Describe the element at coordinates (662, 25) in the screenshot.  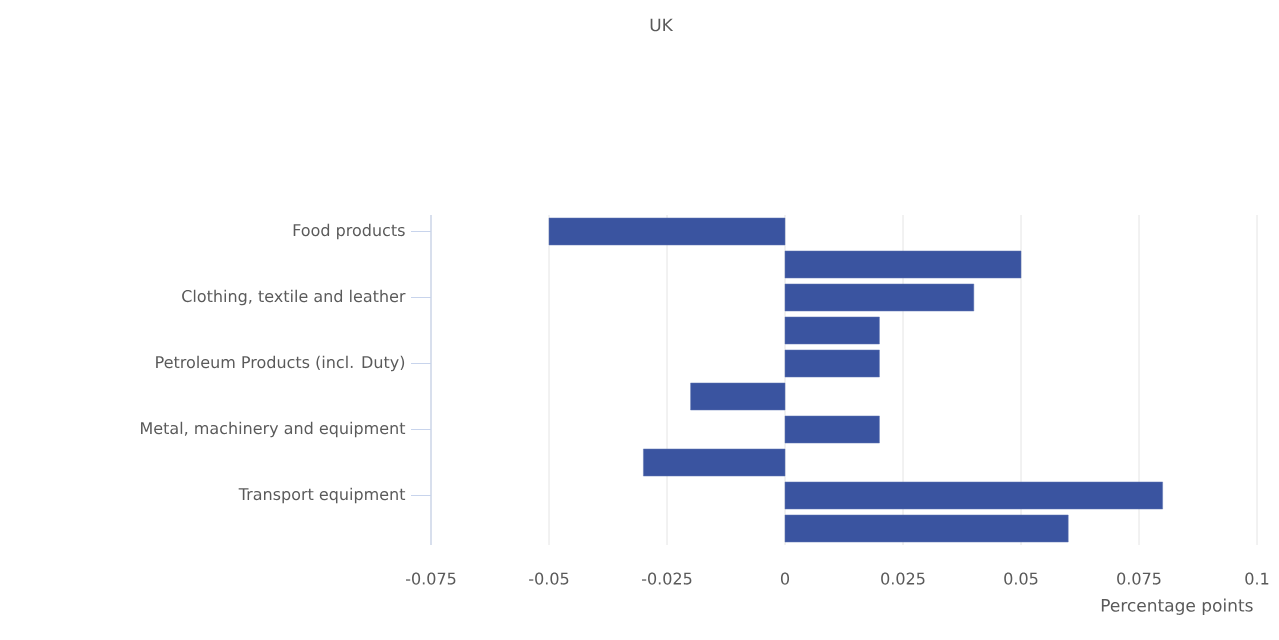
I see `chart-title: UK` at that location.